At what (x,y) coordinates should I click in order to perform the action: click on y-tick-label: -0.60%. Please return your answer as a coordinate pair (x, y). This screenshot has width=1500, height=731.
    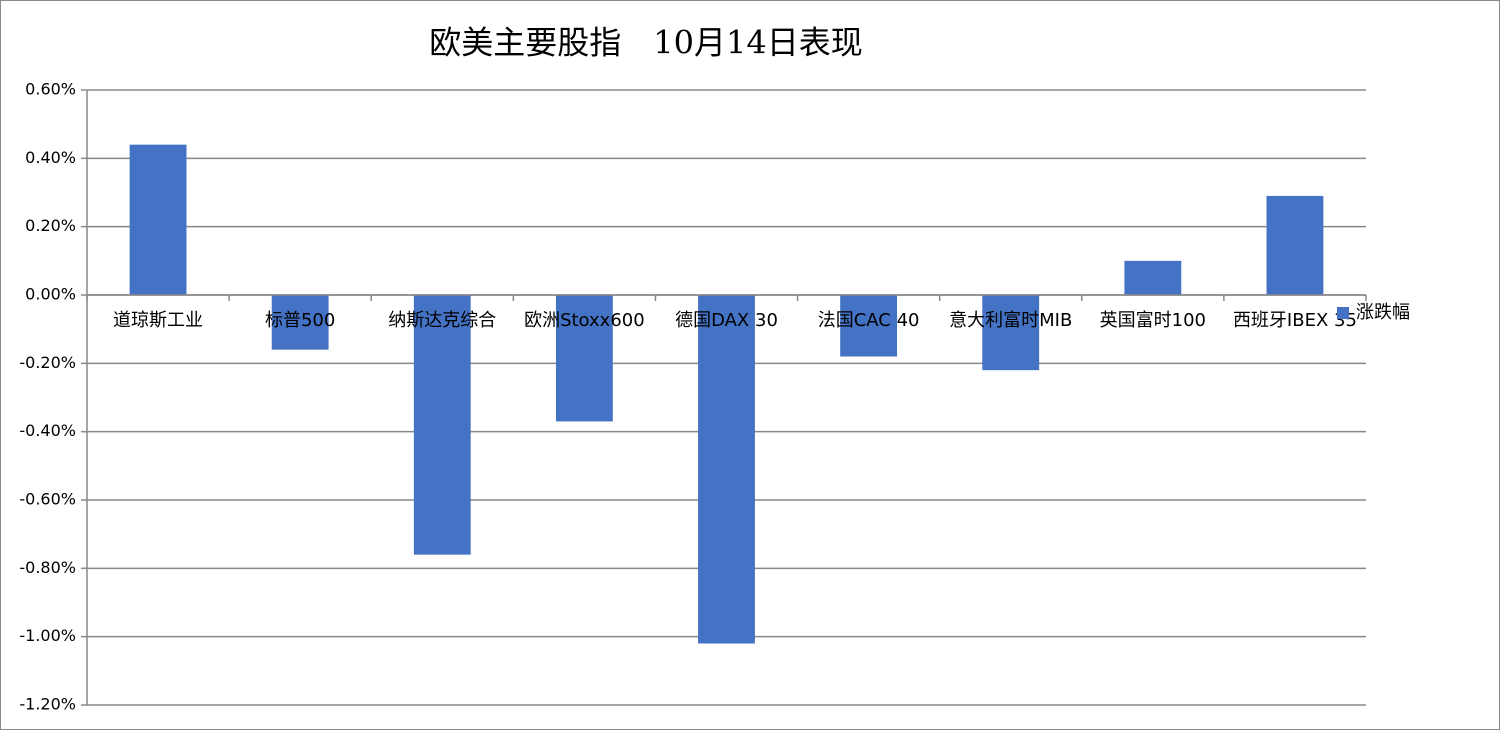
    Looking at the image, I should click on (47, 499).